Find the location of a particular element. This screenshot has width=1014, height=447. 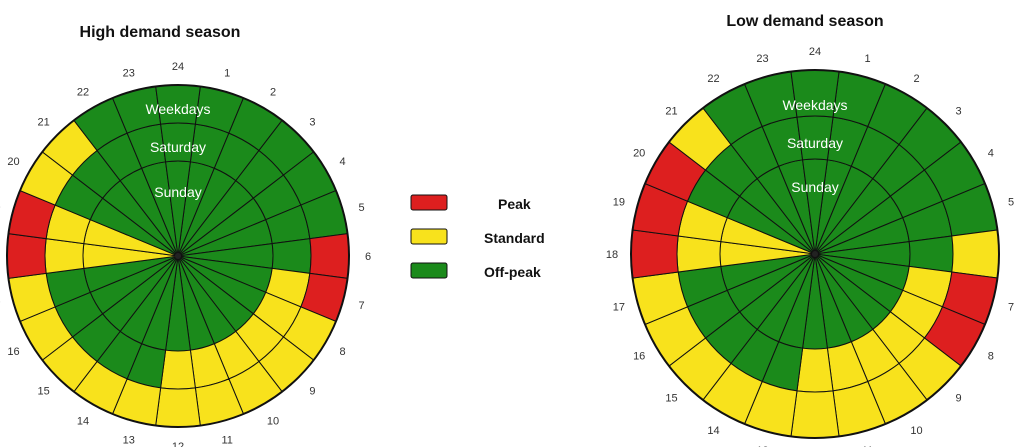

legend-swatch-peak is located at coordinates (429, 202).